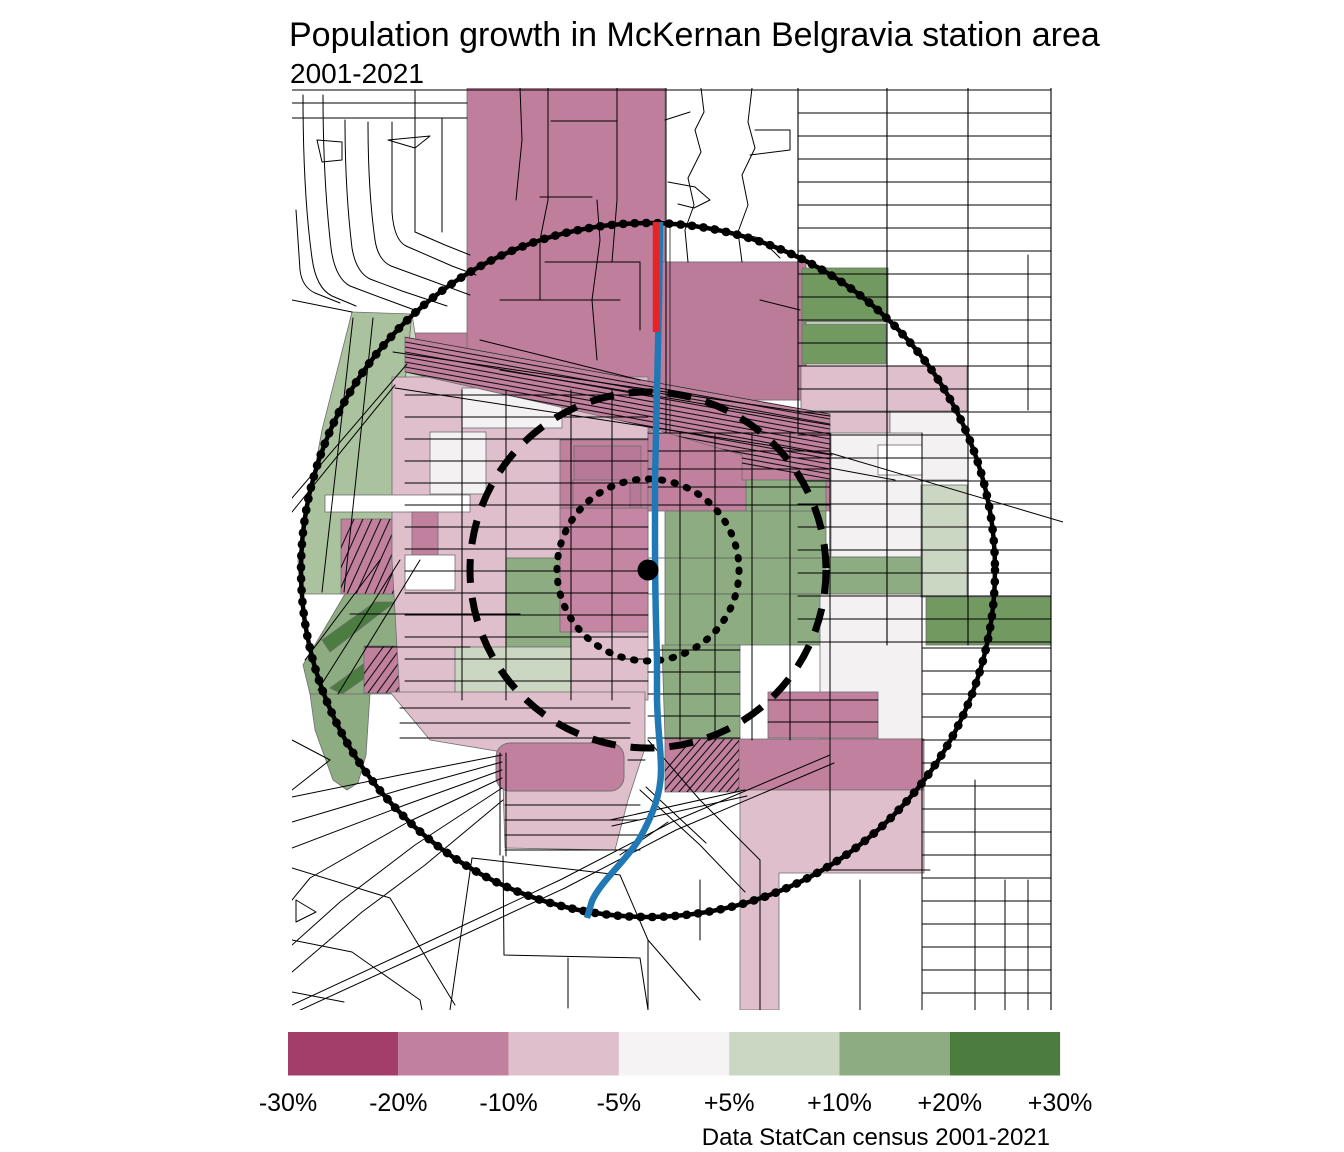 This screenshot has width=1344, height=1152. What do you see at coordinates (357, 73) in the screenshot?
I see `svg-text: 2001-2021` at bounding box center [357, 73].